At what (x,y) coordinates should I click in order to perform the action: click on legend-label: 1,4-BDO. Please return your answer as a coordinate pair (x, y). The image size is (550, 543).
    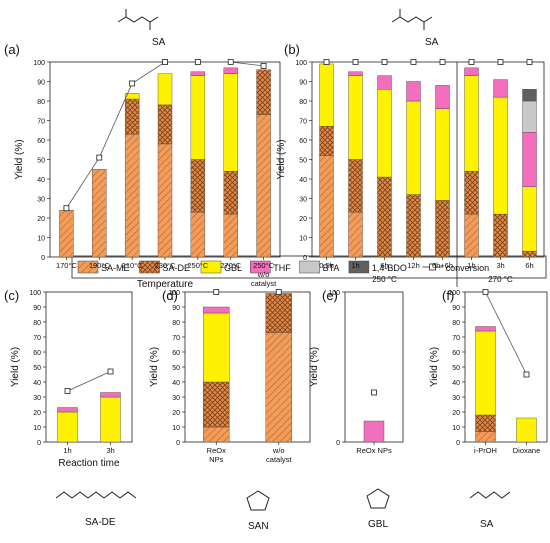
    Looking at the image, I should click on (389, 268).